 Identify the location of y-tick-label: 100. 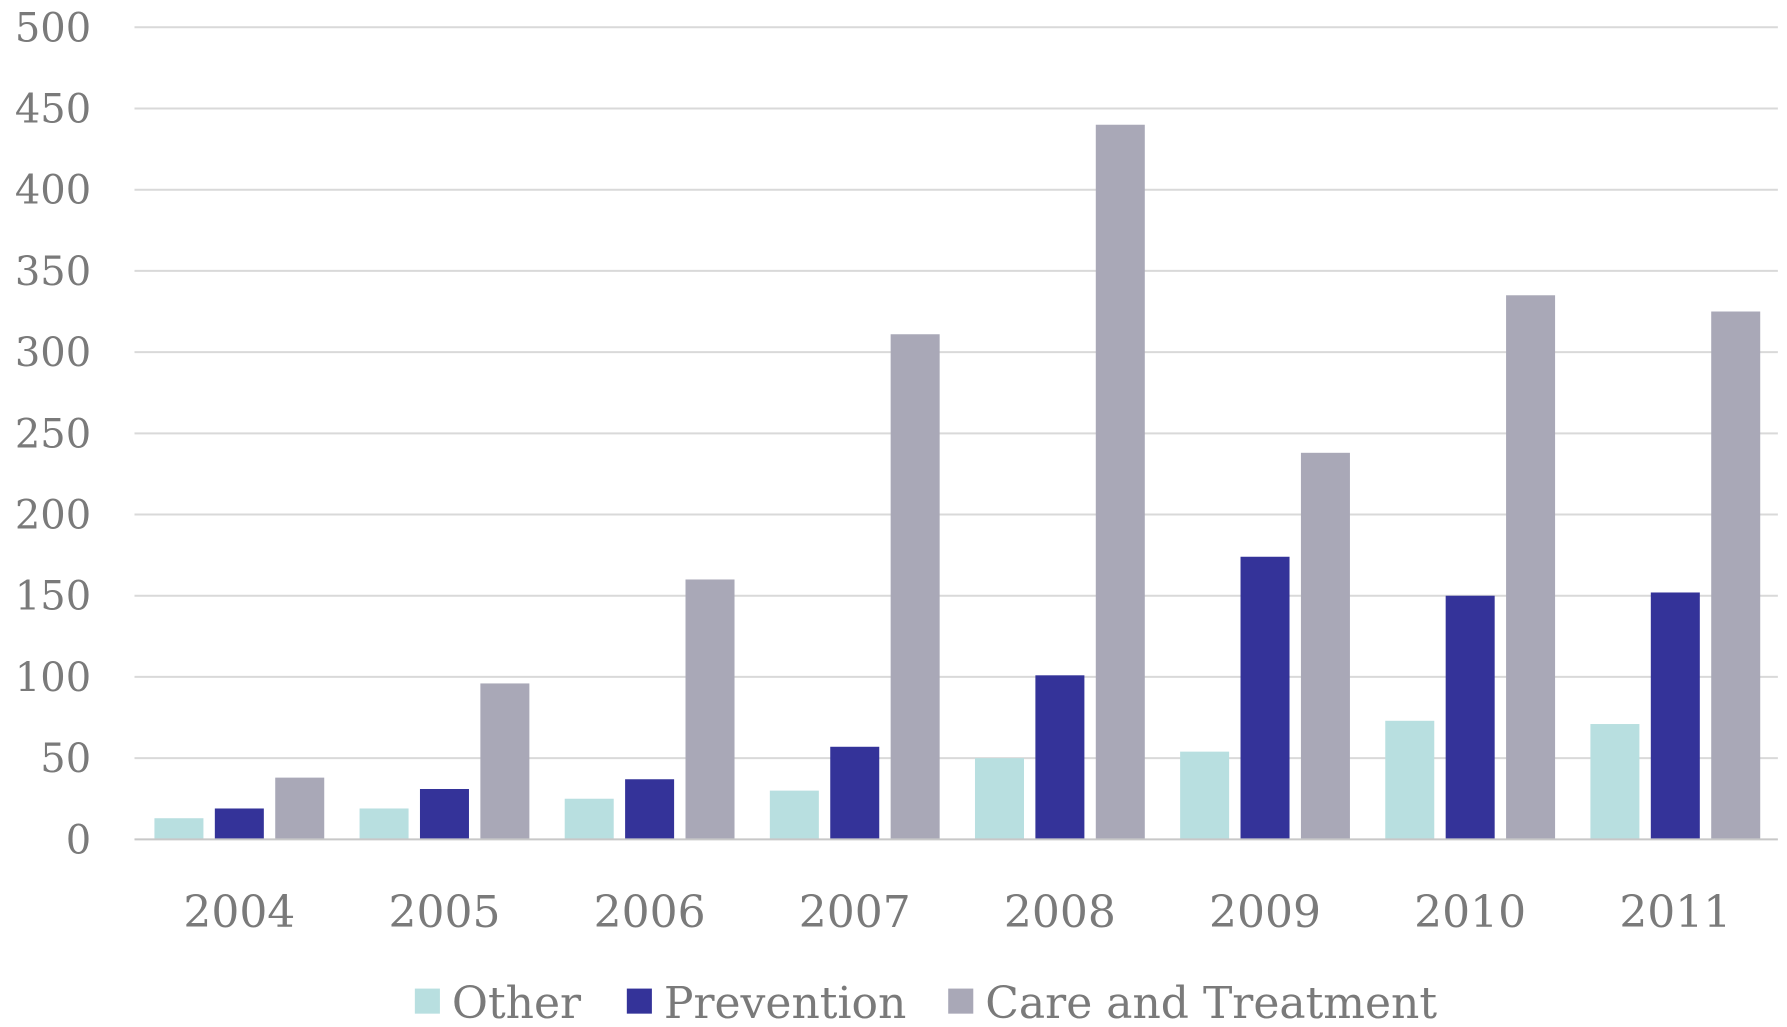
(53, 678).